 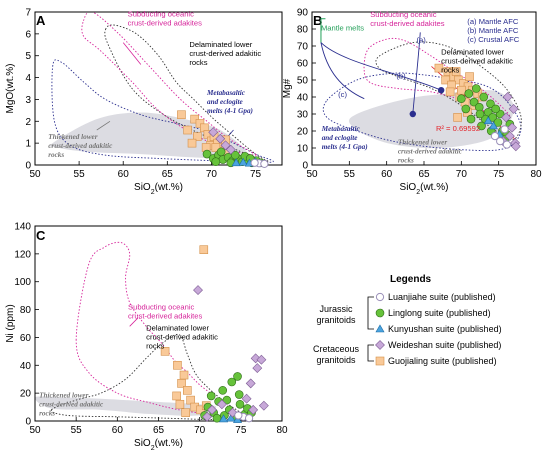 What do you see at coordinates (424, 174) in the screenshot?
I see `x-tick-label-B-65: 65` at bounding box center [424, 174].